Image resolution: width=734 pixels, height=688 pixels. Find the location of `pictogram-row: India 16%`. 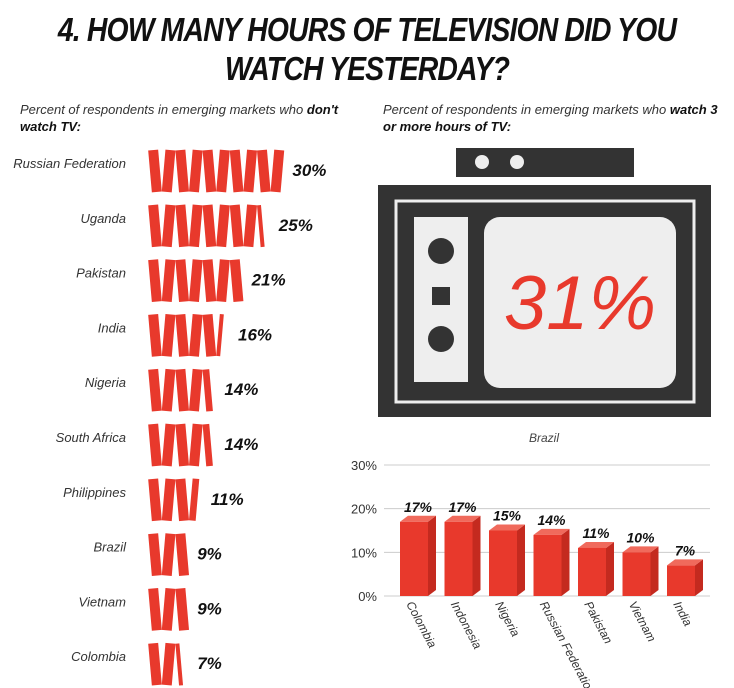

pictogram-row: India 16% is located at coordinates (185, 335).